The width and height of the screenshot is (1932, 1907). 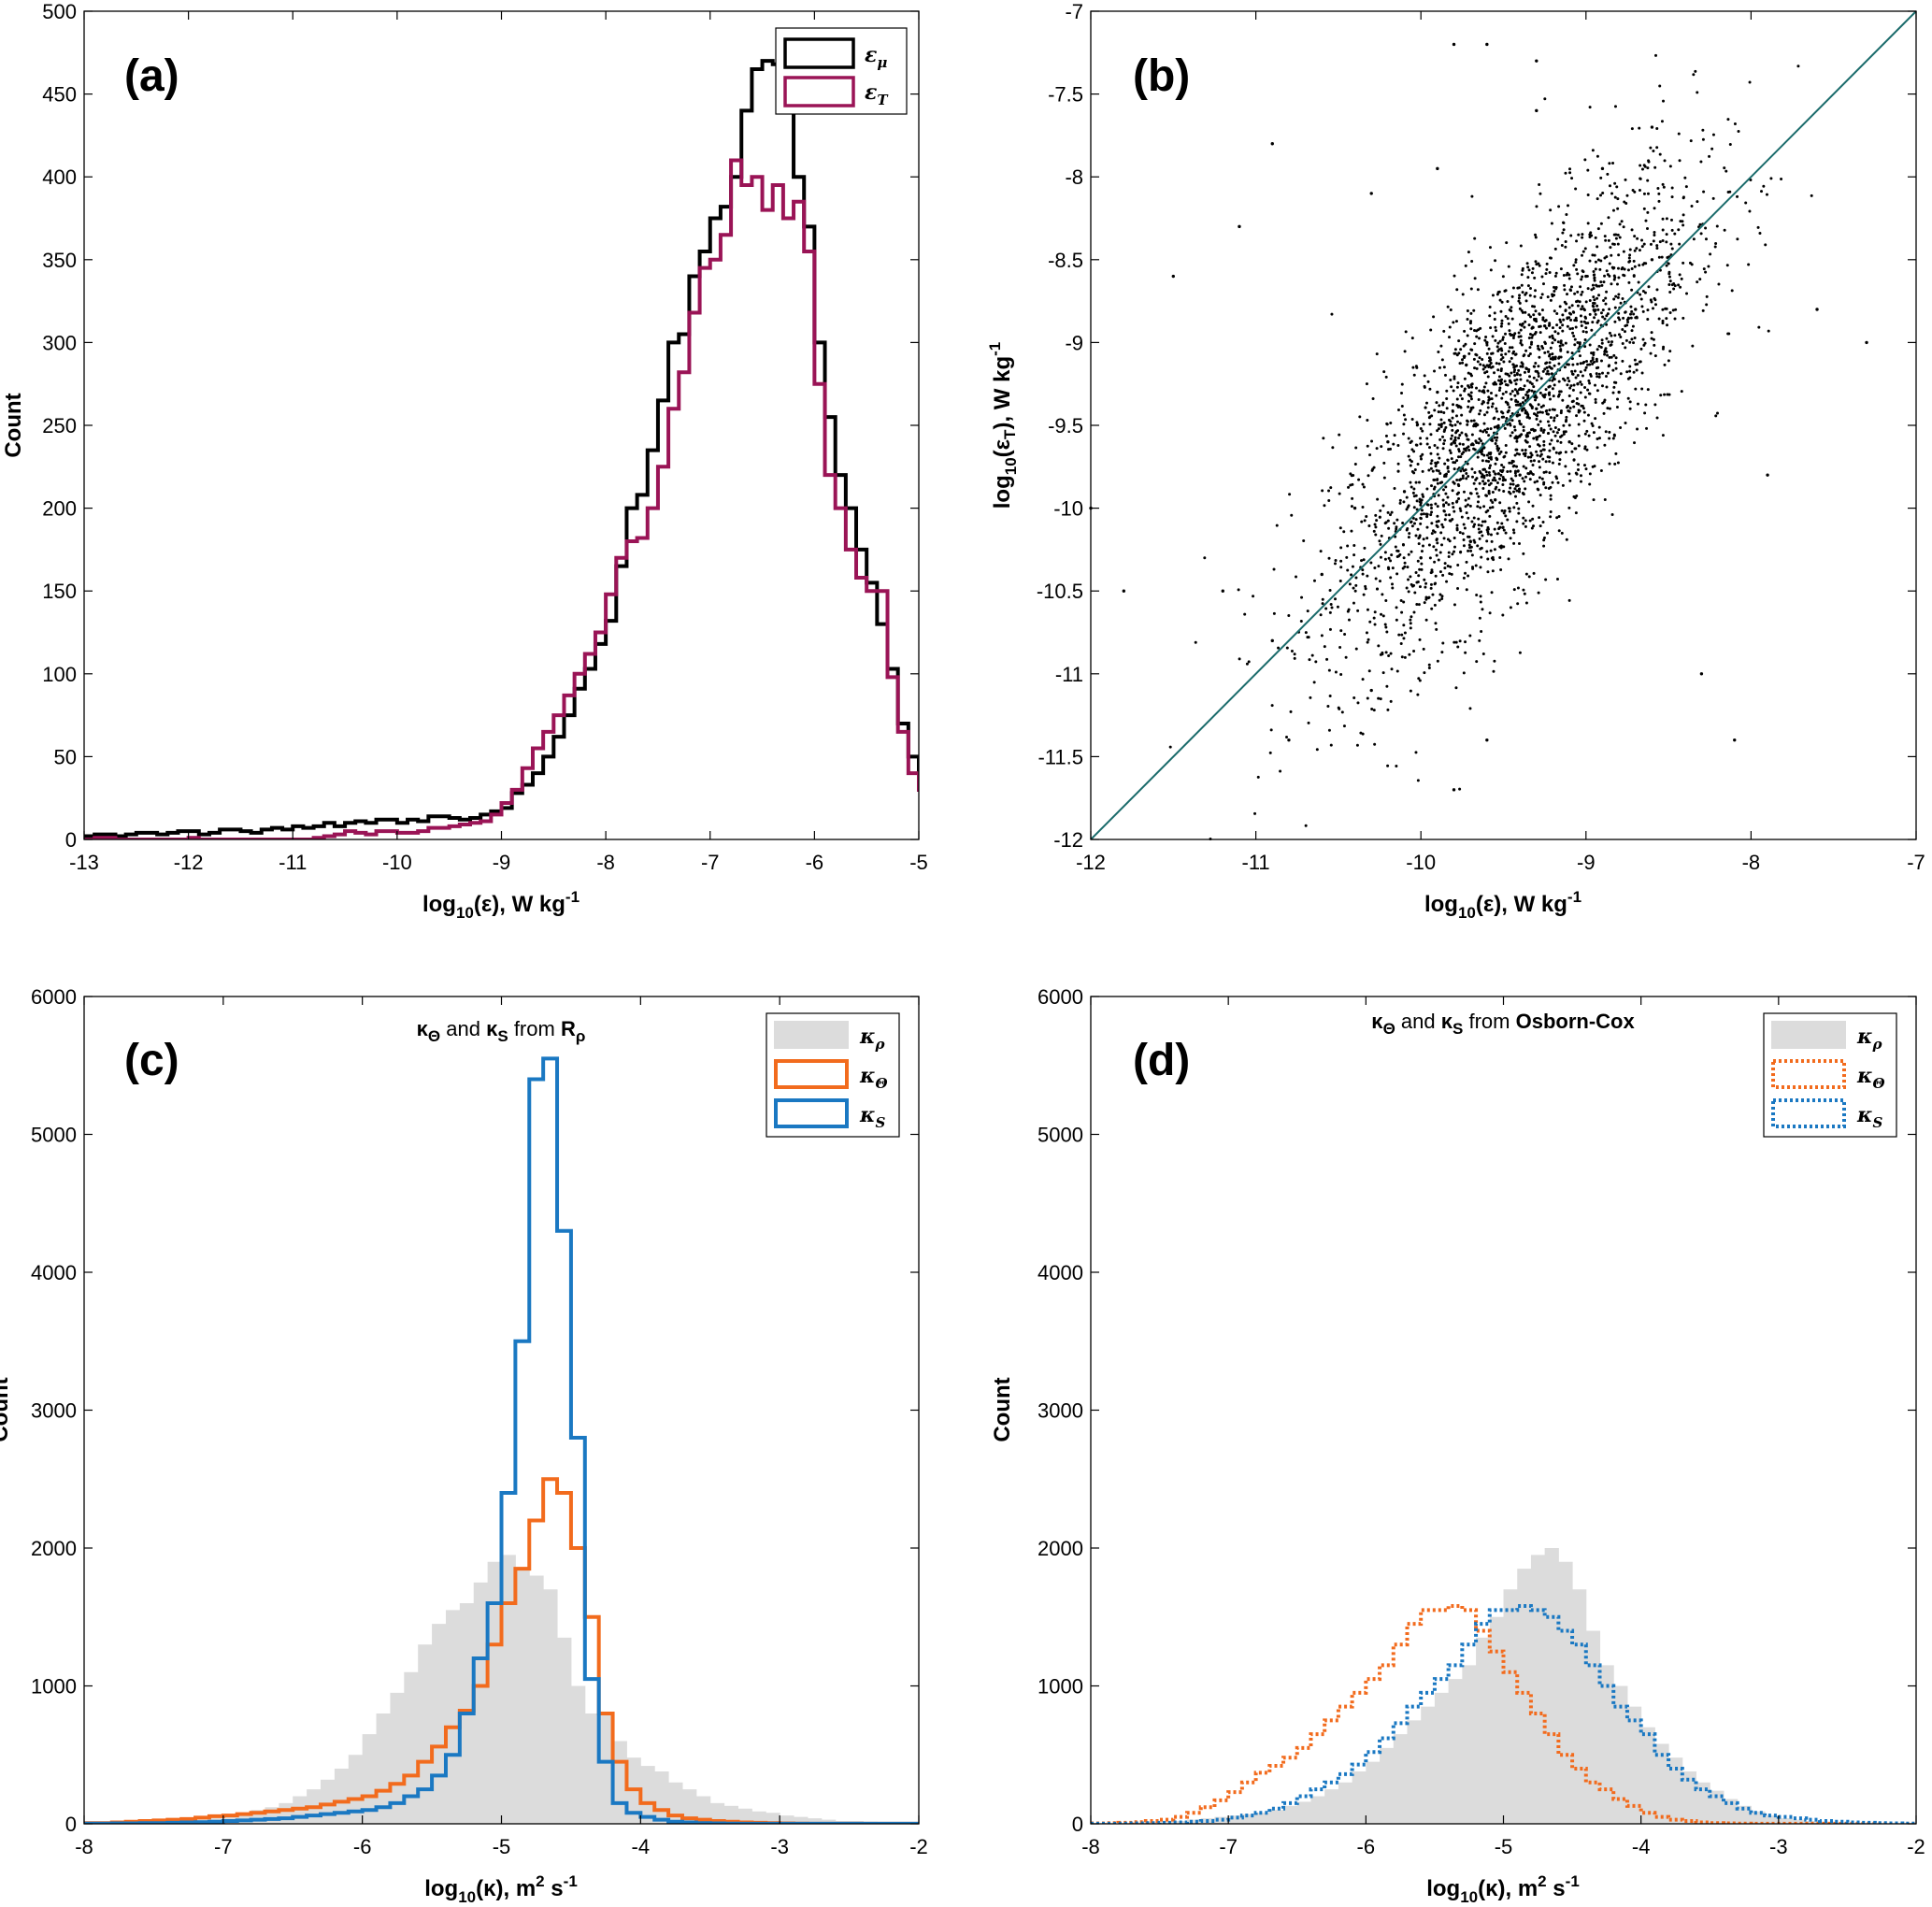 I want to click on panel-d-plot, so click(x=1503, y=1686).